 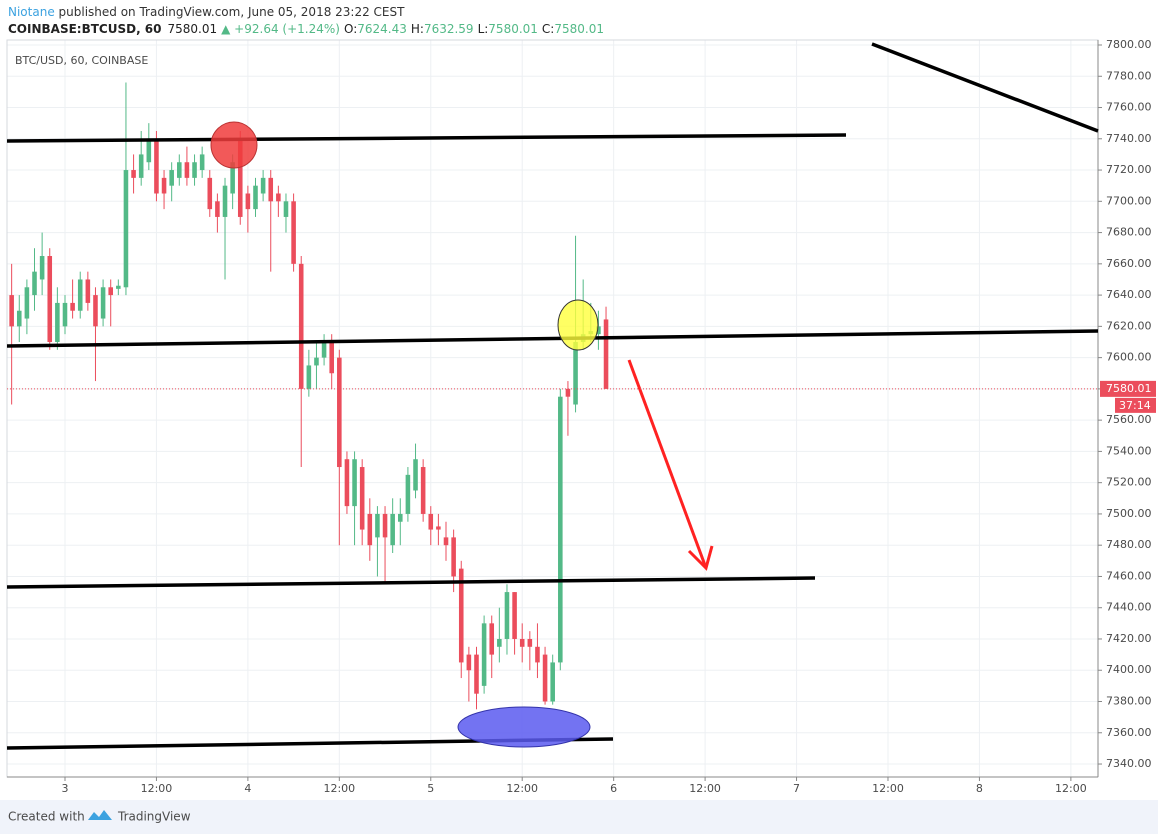 What do you see at coordinates (247, 788) in the screenshot?
I see `x-tick-label: 4` at bounding box center [247, 788].